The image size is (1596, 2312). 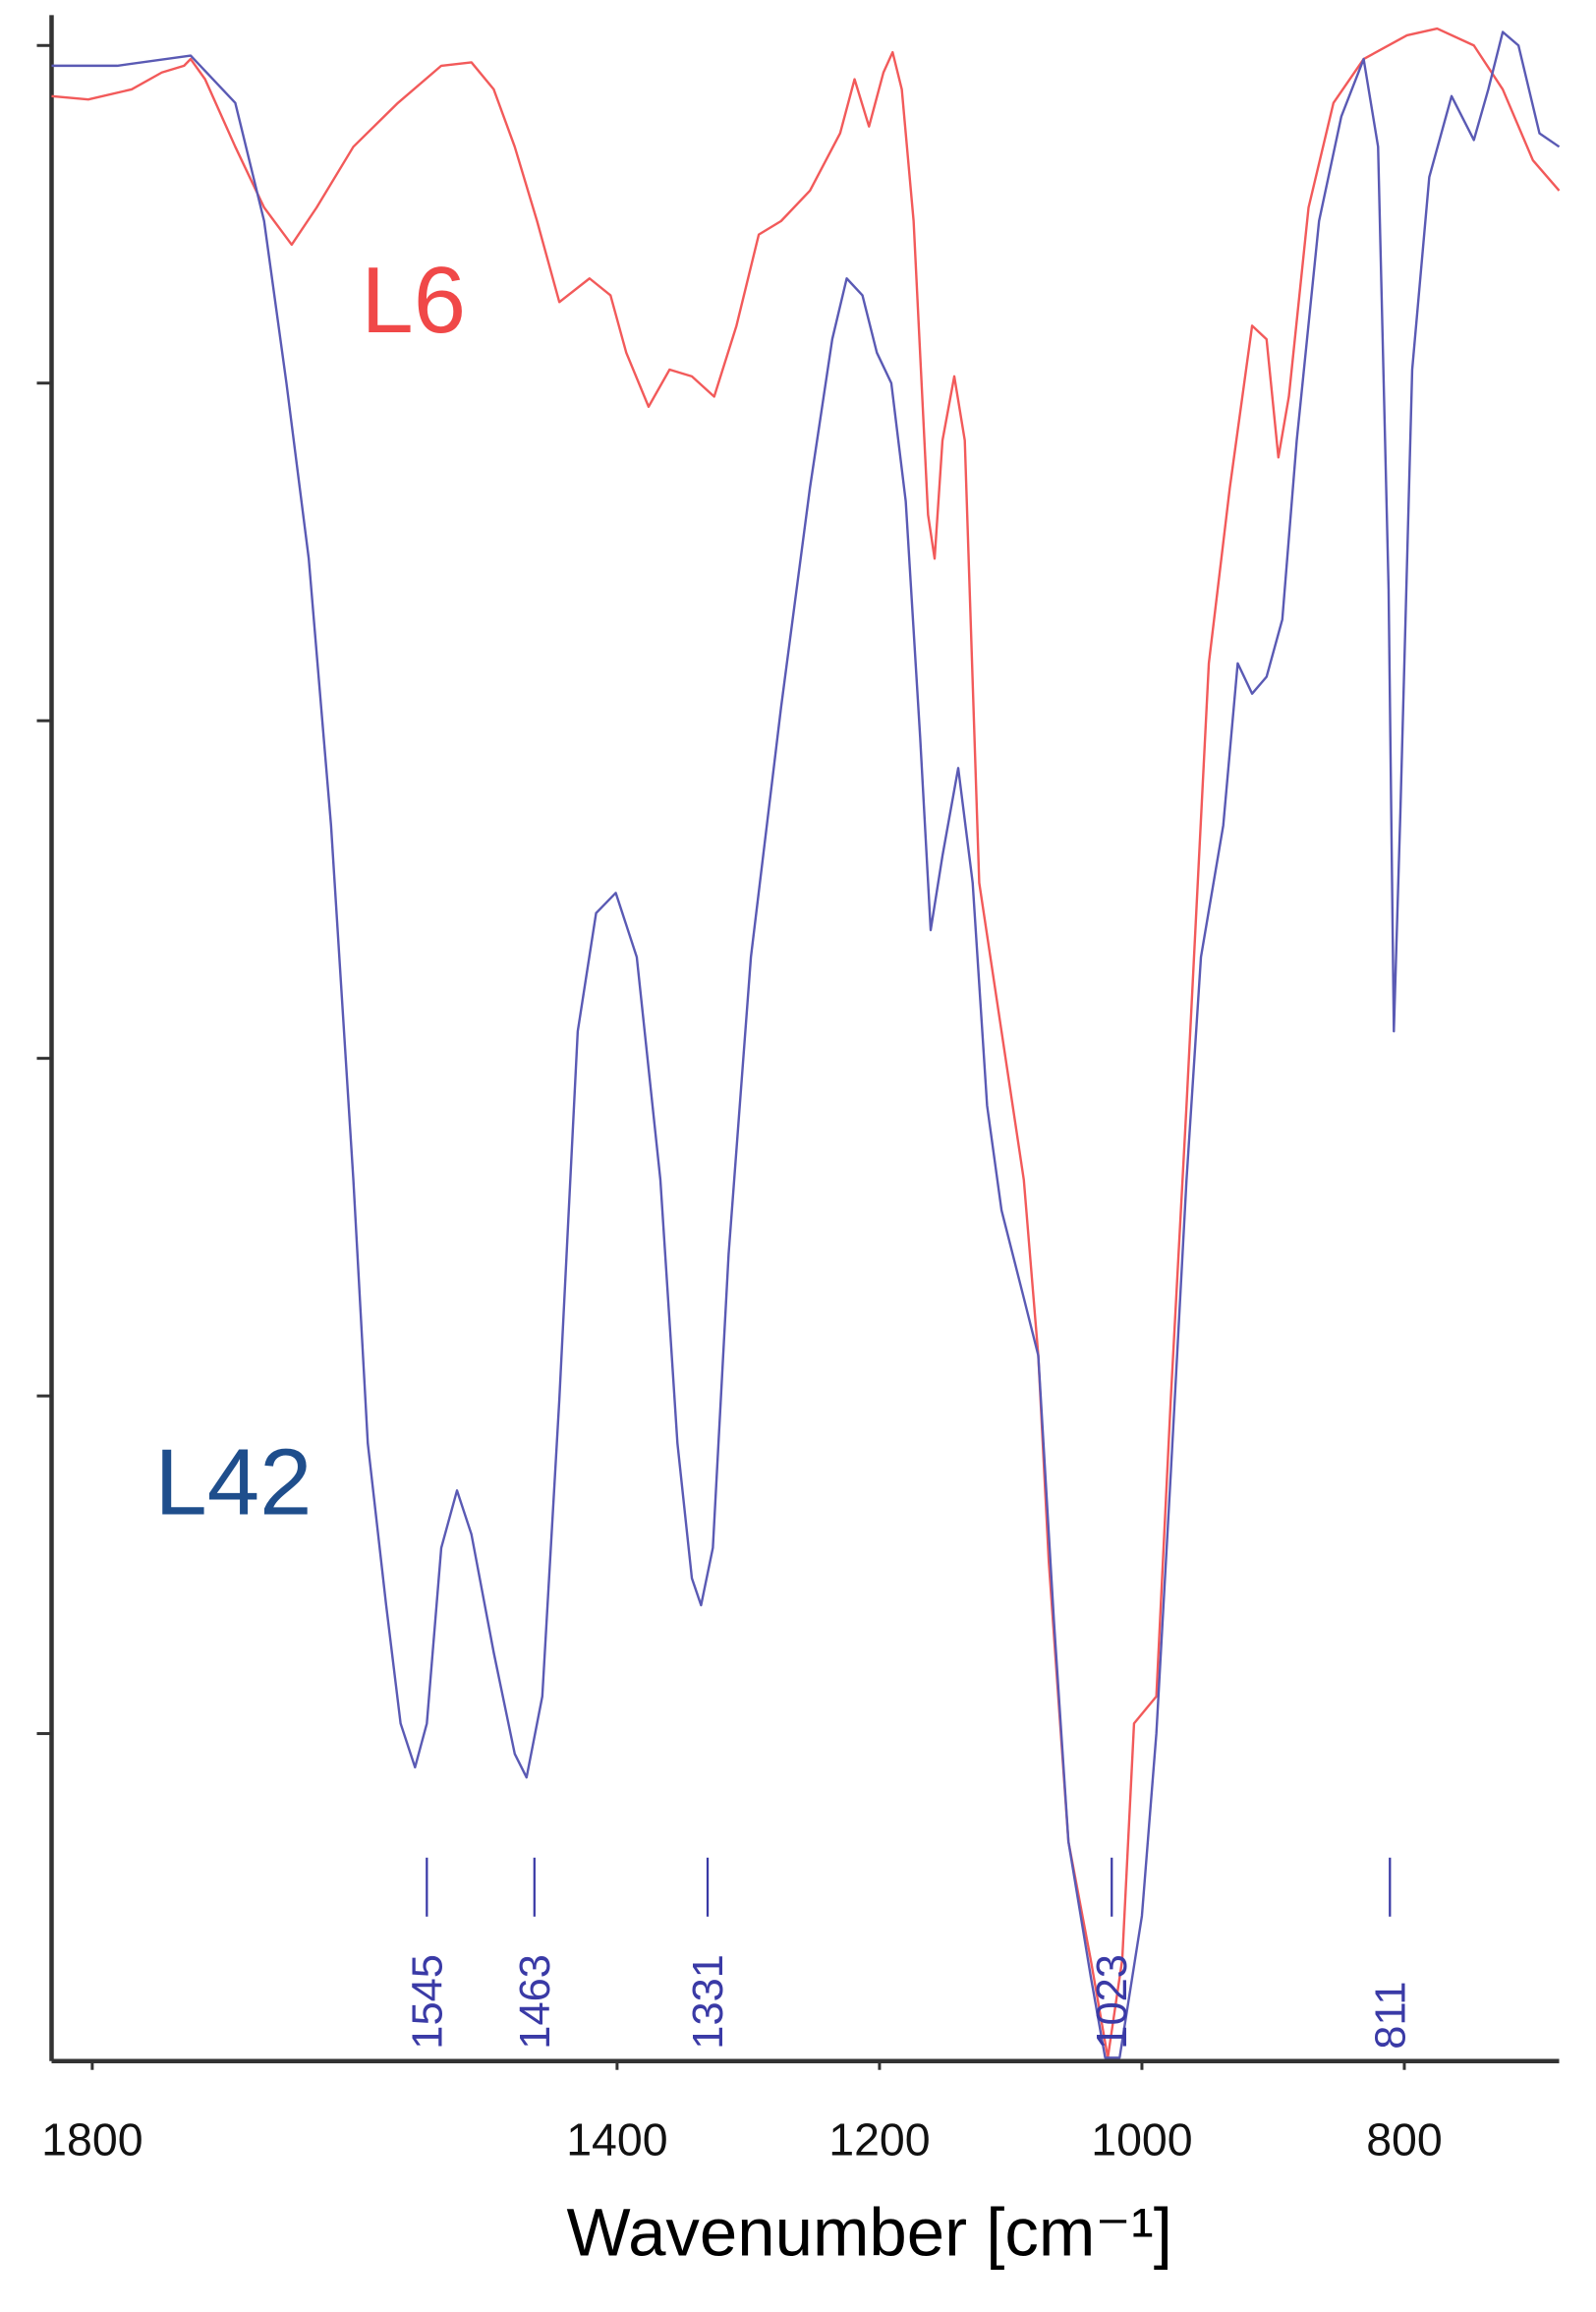 I want to click on peak-label: 1463, so click(x=535, y=2002).